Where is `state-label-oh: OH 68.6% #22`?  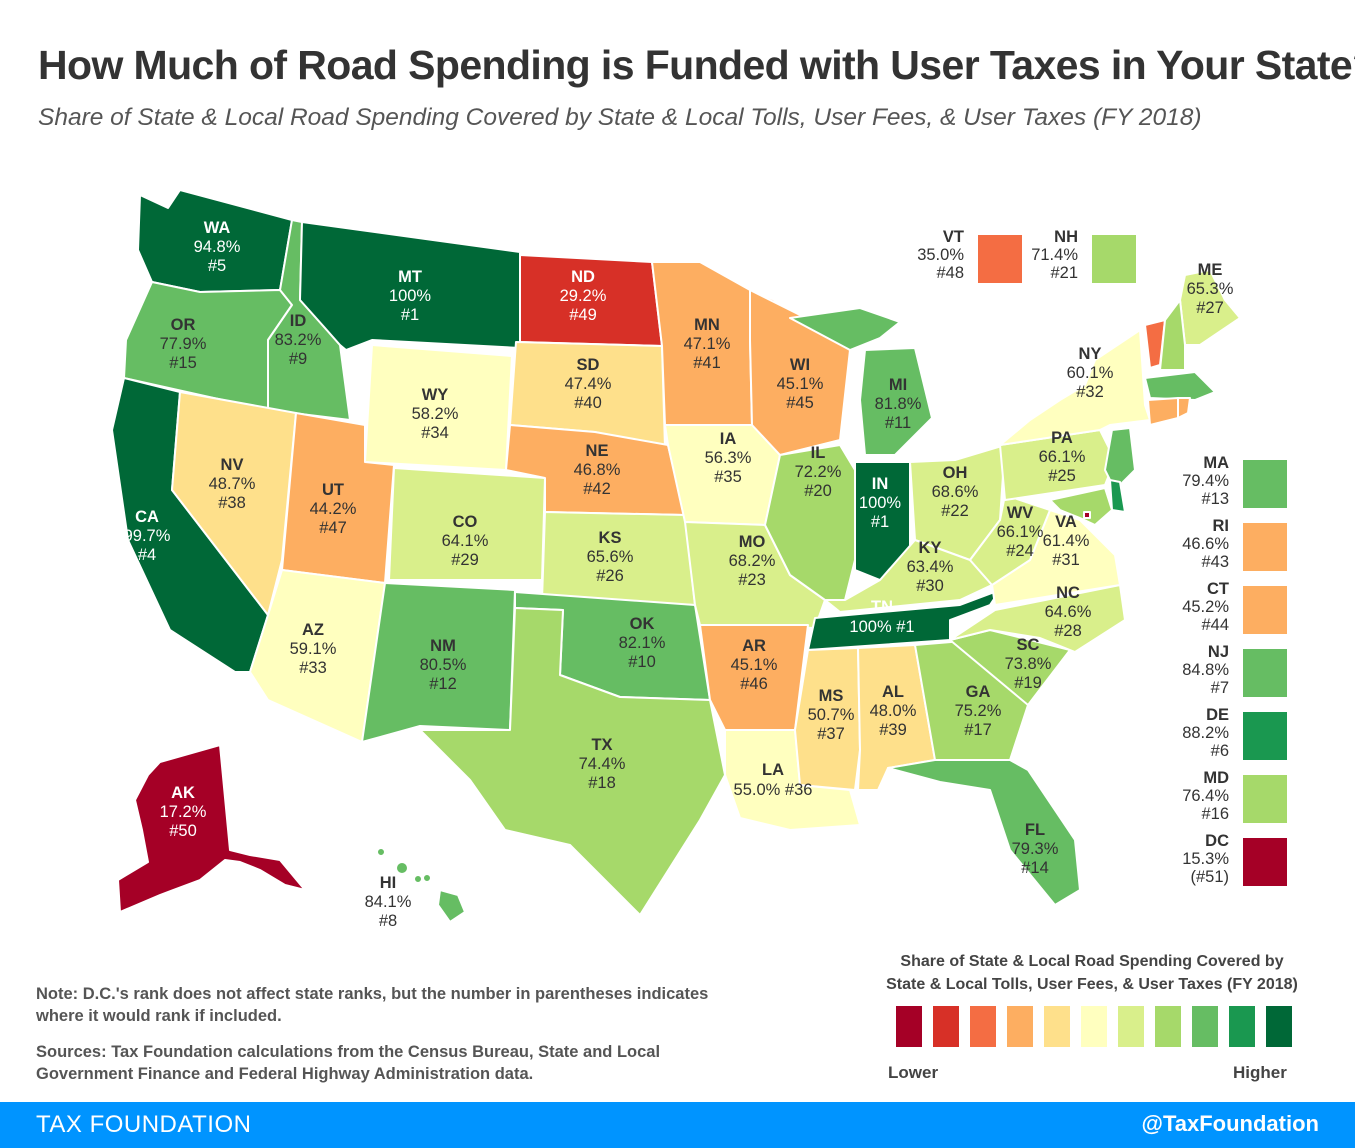
state-label-oh: OH 68.6% #22 is located at coordinates (955, 492).